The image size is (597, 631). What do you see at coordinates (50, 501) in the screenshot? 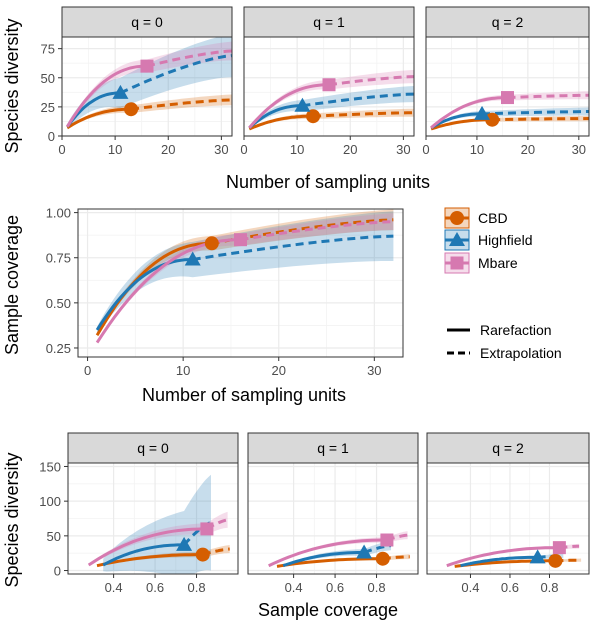
I see `y-tick-label: 100` at bounding box center [50, 501].